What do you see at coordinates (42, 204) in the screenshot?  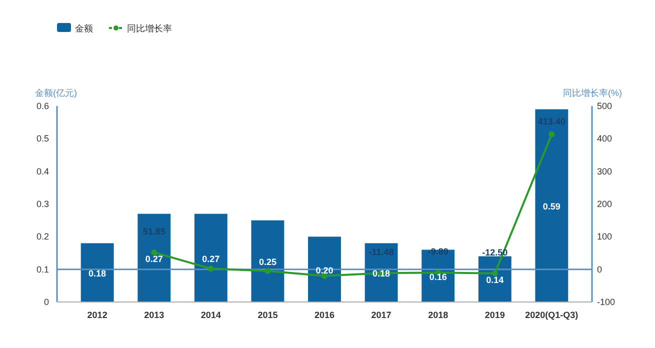 I see `y-tick-label: 0.3` at bounding box center [42, 204].